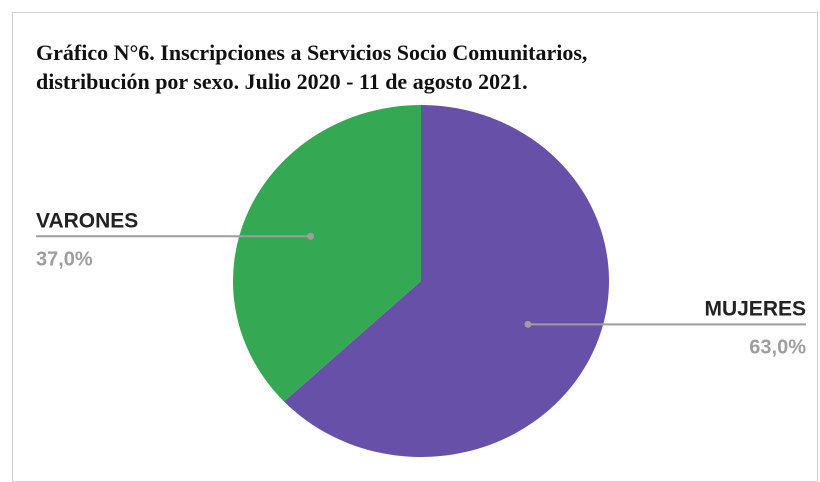 The height and width of the screenshot is (482, 820). What do you see at coordinates (87, 220) in the screenshot?
I see `slice-label-varones: VARONES` at bounding box center [87, 220].